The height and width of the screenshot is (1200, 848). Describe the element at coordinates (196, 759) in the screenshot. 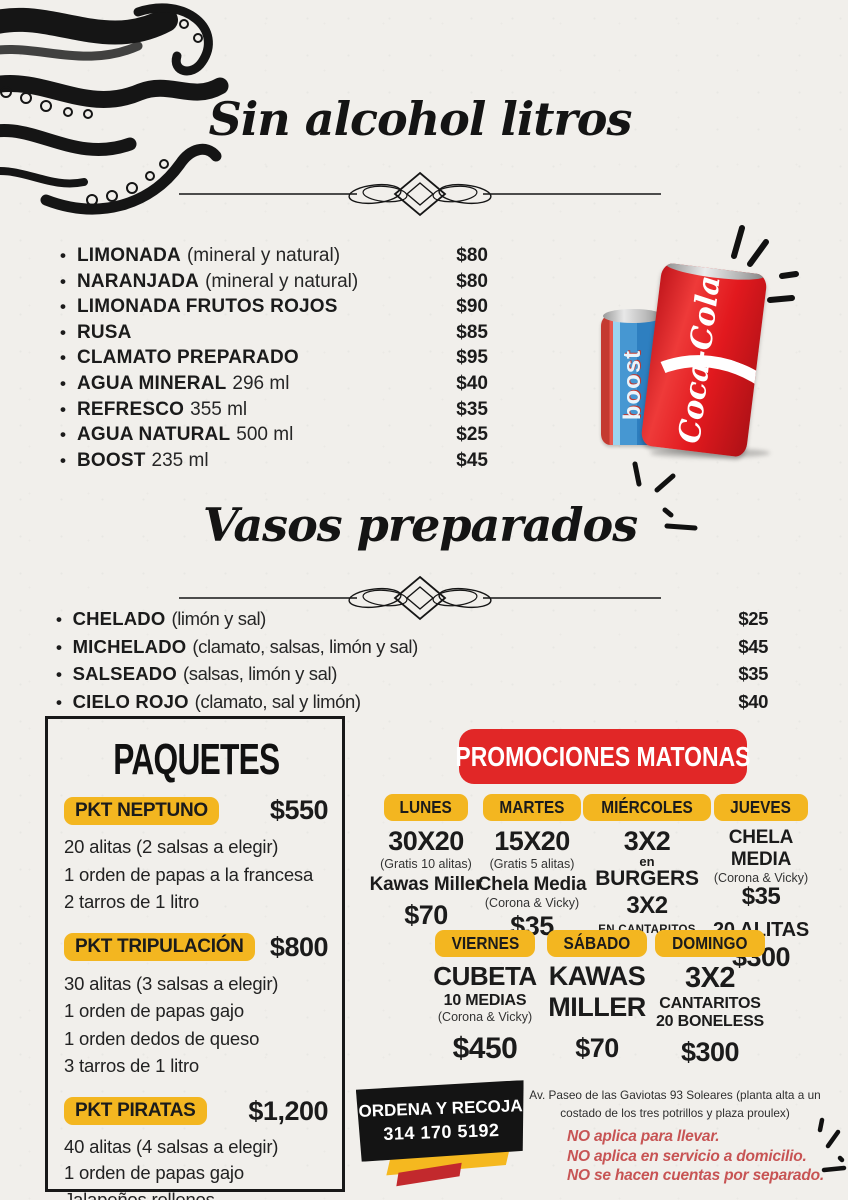

I see `paquetes-title: PAQUETES` at that location.